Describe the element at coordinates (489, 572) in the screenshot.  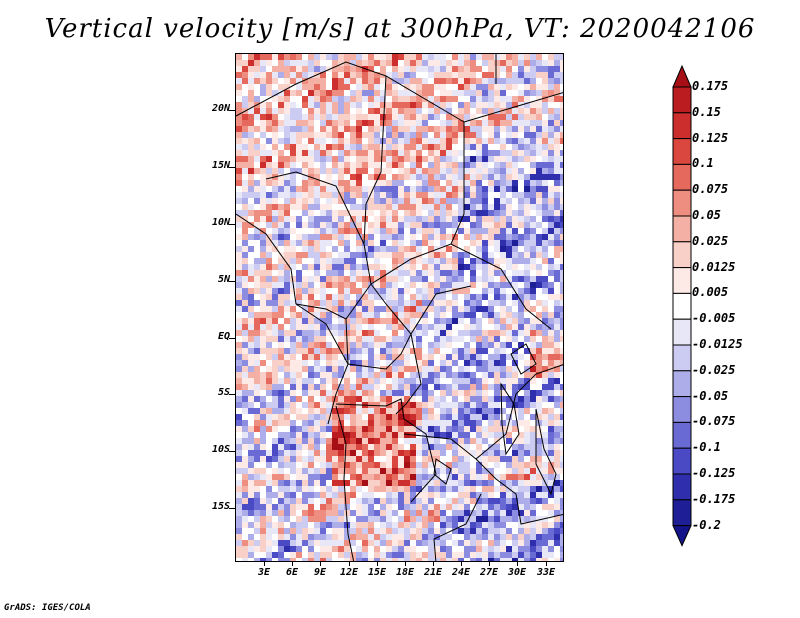
I see `lon-label: 27E` at that location.